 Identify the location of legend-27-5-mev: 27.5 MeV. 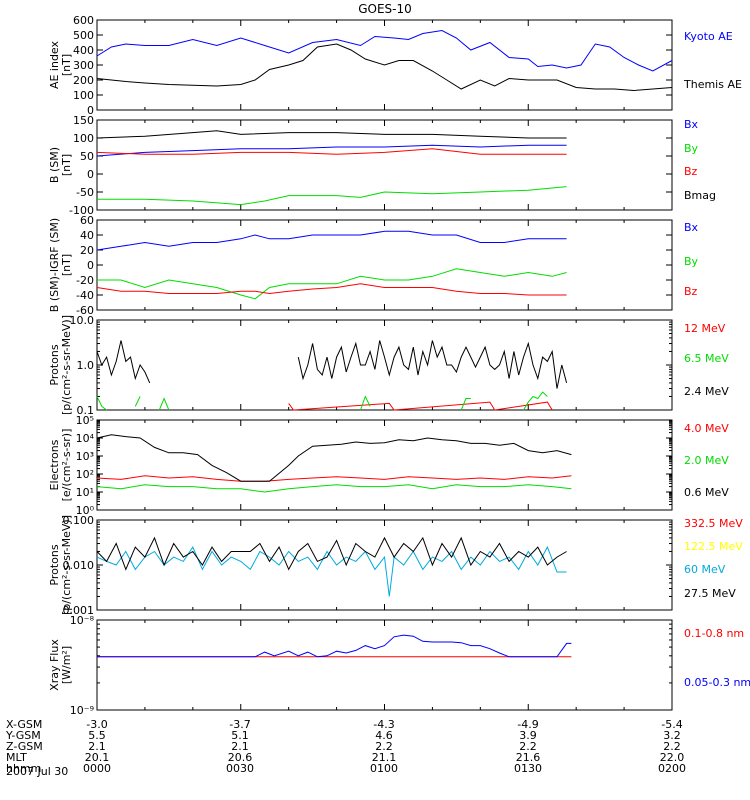
(710, 593).